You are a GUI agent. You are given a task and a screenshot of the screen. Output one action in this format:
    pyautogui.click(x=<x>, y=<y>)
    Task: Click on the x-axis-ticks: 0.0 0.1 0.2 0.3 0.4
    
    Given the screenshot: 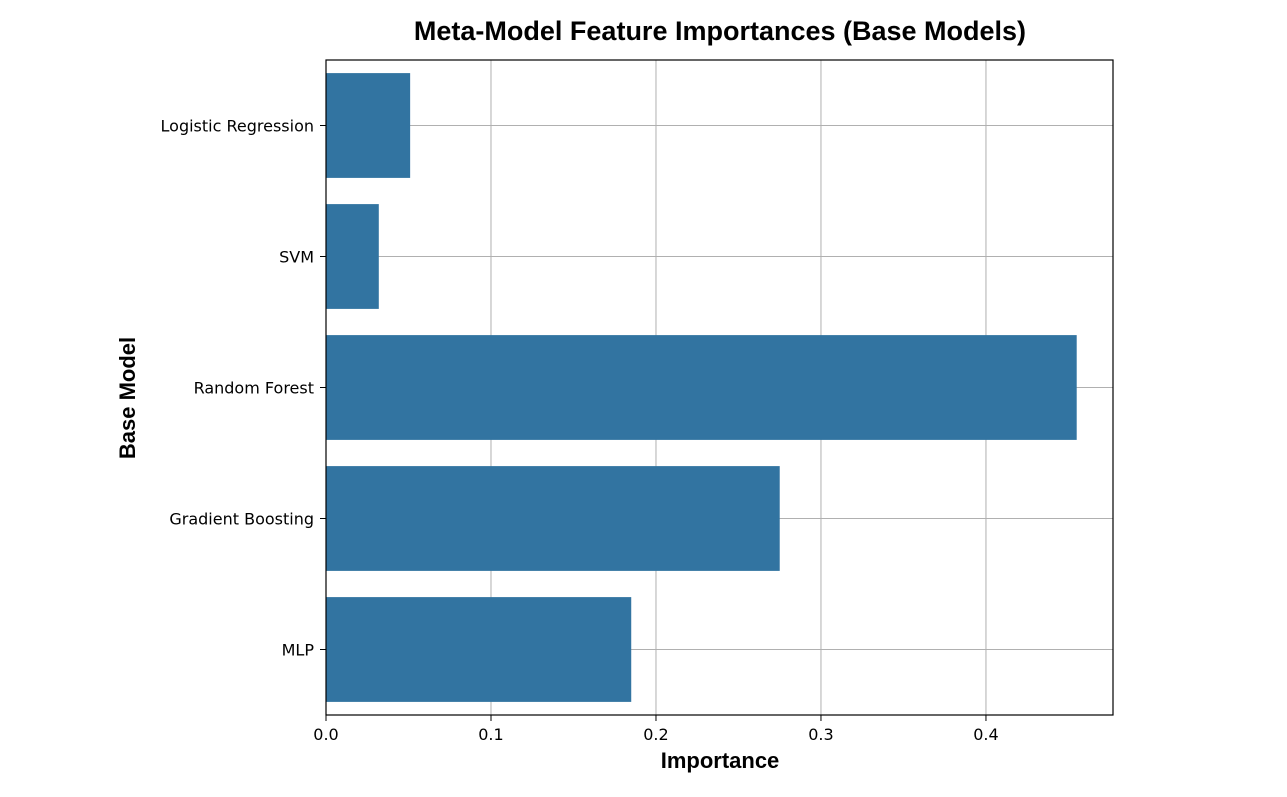 What is the action you would take?
    pyautogui.click(x=656, y=729)
    